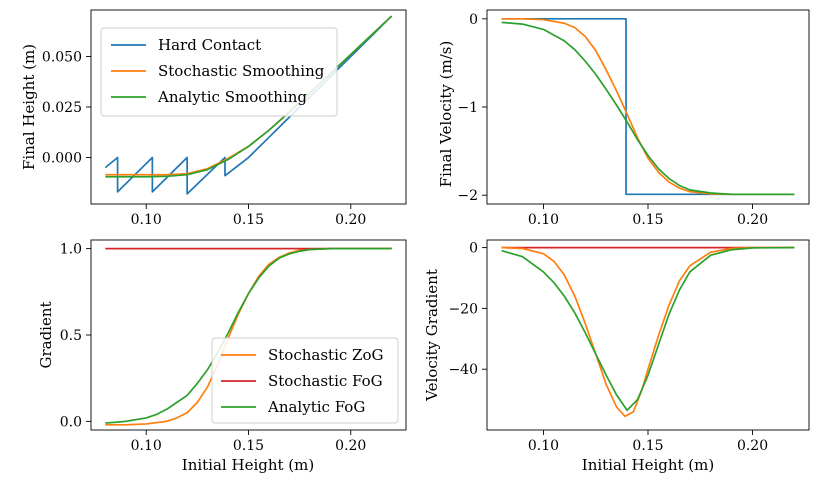 This screenshot has height=498, width=830. What do you see at coordinates (46, 334) in the screenshot?
I see `y-axis-label: Gradient` at bounding box center [46, 334].